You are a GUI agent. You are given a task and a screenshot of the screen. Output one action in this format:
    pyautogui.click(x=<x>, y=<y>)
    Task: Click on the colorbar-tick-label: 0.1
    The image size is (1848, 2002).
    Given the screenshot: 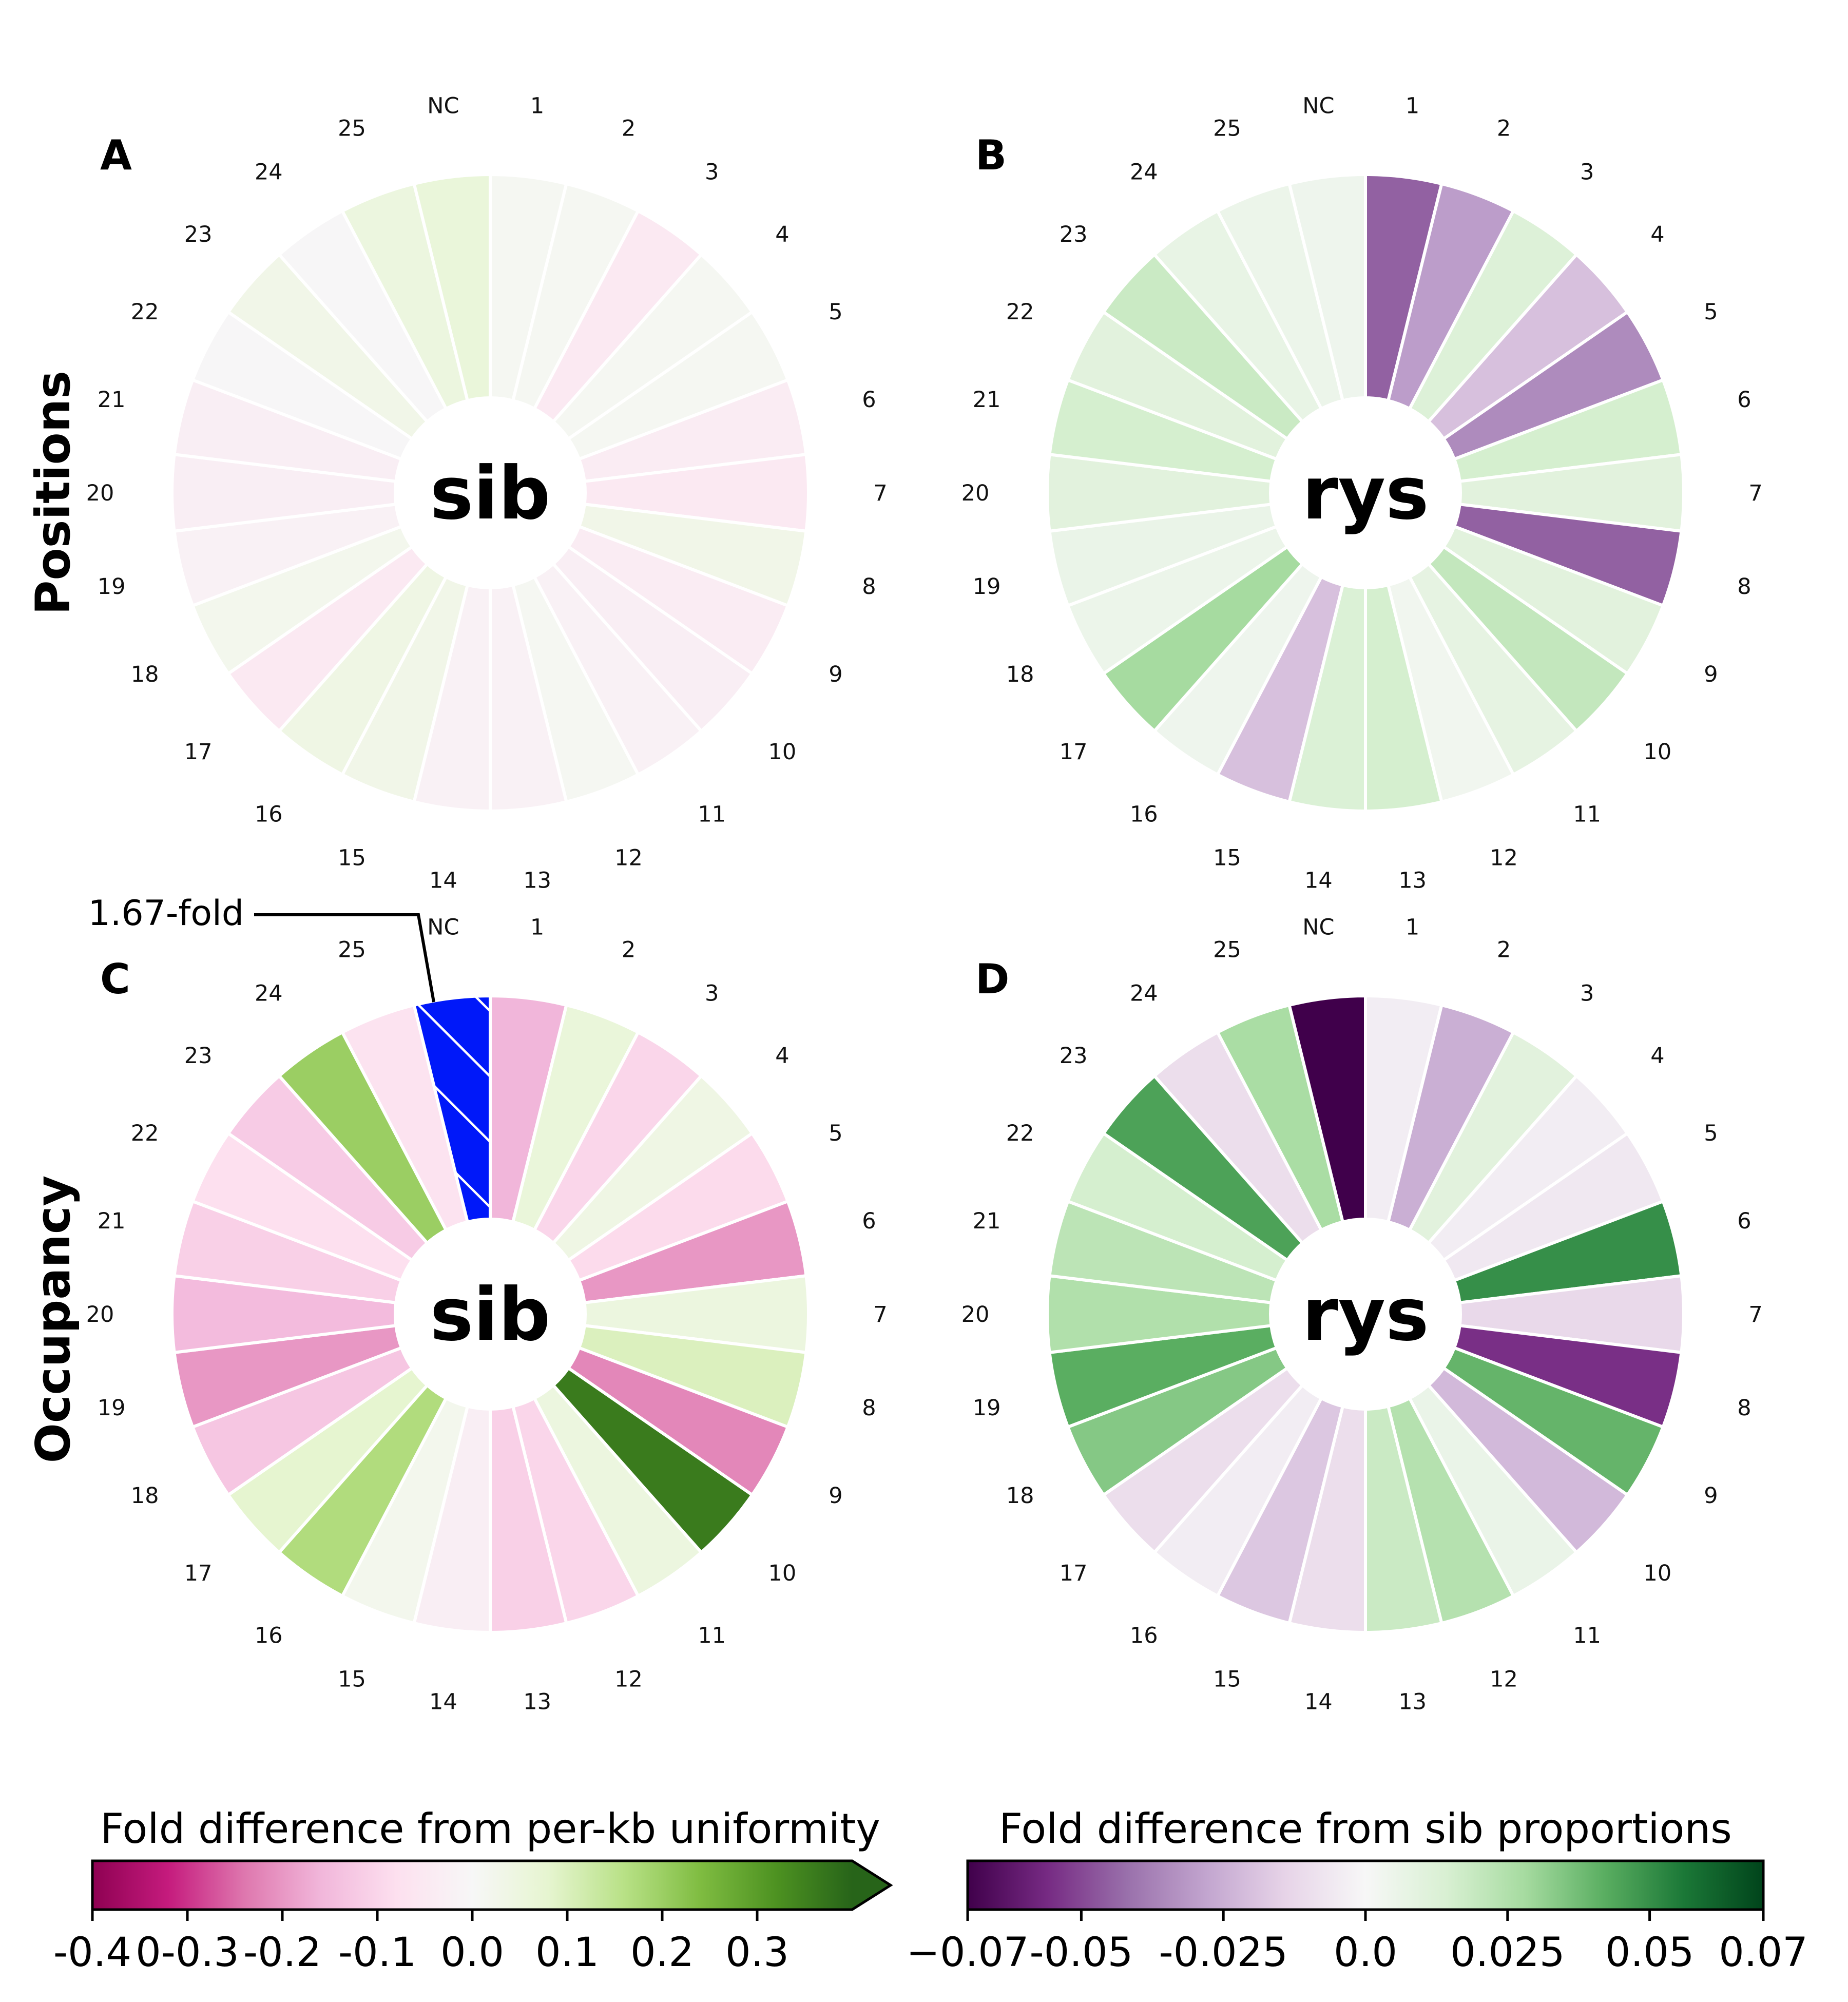 What is the action you would take?
    pyautogui.click(x=567, y=1953)
    